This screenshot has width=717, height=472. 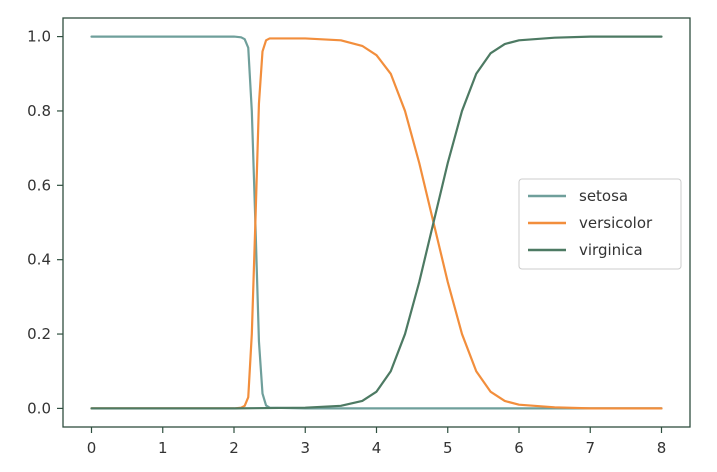 I want to click on x-tick-label: 8, so click(x=662, y=448).